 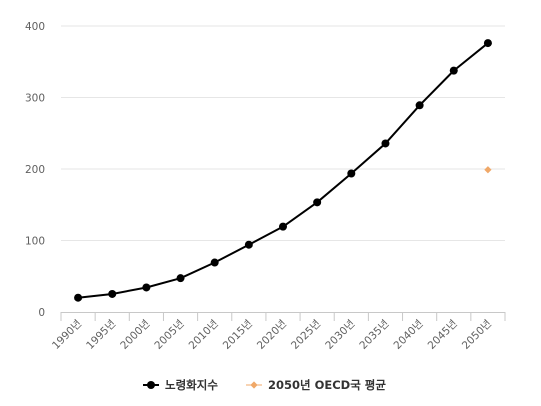 What do you see at coordinates (374, 335) in the screenshot?
I see `x-tick-label: 2035년` at bounding box center [374, 335].